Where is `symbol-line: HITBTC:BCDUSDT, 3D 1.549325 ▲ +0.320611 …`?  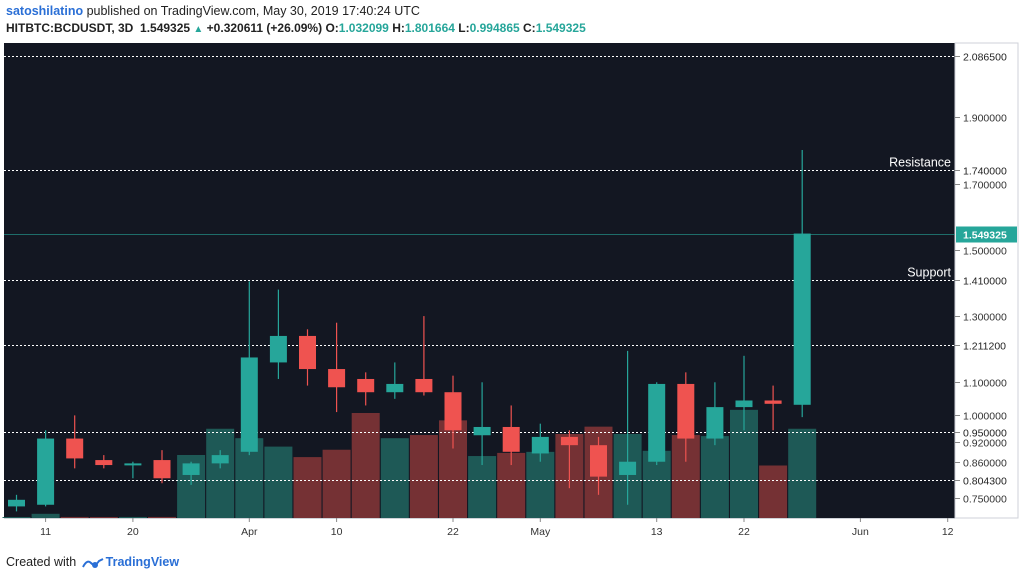 symbol-line: HITBTC:BCDUSDT, 3D 1.549325 ▲ +0.320611 … is located at coordinates (296, 28).